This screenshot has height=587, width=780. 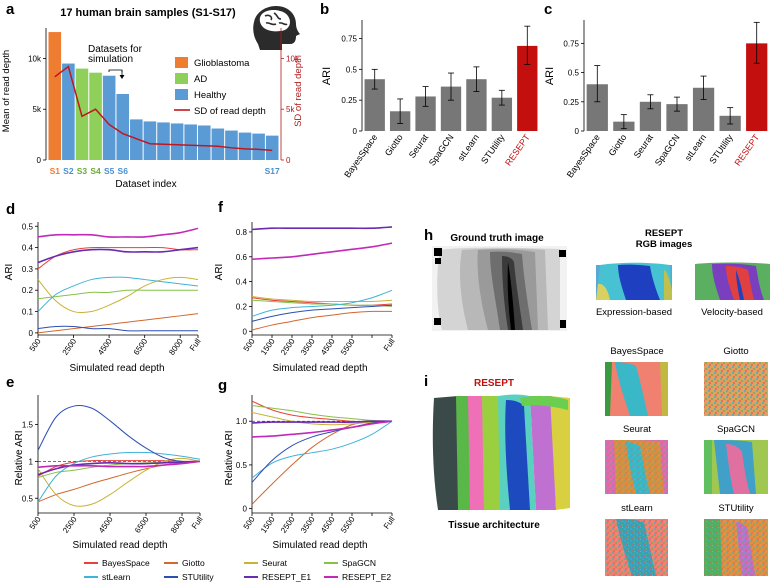 I want to click on tick-label: 1500, so click(x=268, y=525).